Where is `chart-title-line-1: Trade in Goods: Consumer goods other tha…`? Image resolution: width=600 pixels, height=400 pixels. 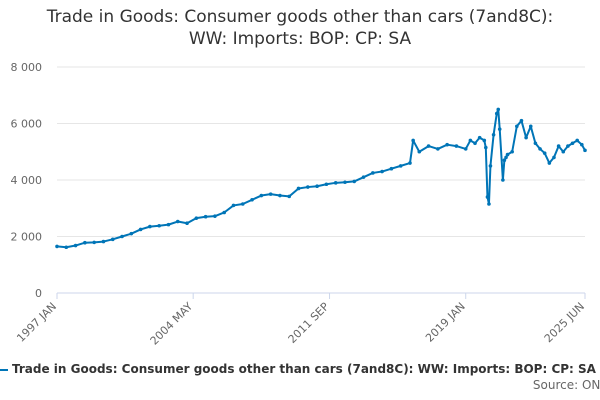 chart-title-line-1: Trade in Goods: Consumer goods other tha… is located at coordinates (300, 17).